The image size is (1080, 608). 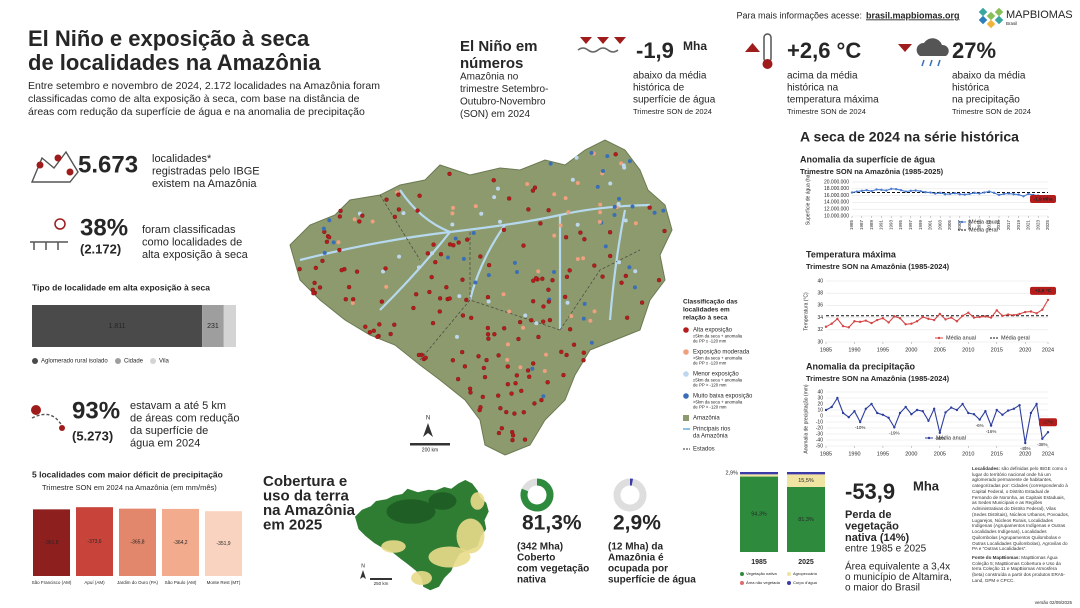 I want to click on x-tick-label: 1995, so click(x=900, y=225).